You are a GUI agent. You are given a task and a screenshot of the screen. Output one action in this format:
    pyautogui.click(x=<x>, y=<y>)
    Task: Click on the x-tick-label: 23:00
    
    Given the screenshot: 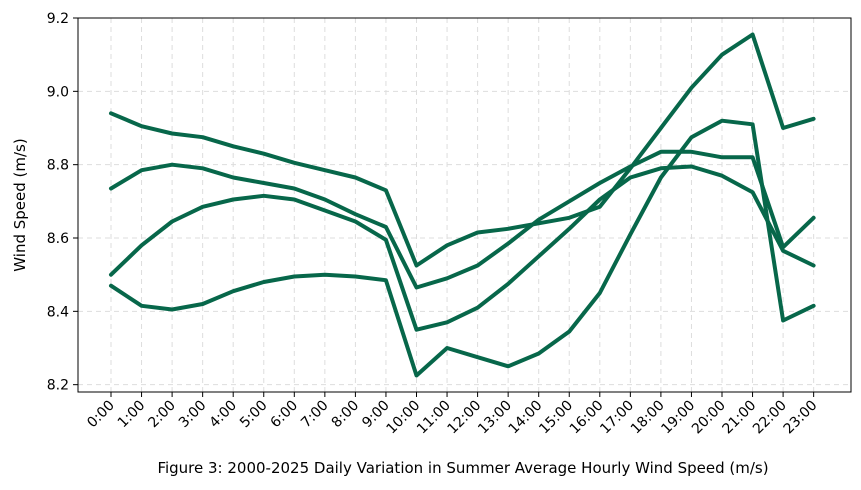 What is the action you would take?
    pyautogui.click(x=801, y=418)
    